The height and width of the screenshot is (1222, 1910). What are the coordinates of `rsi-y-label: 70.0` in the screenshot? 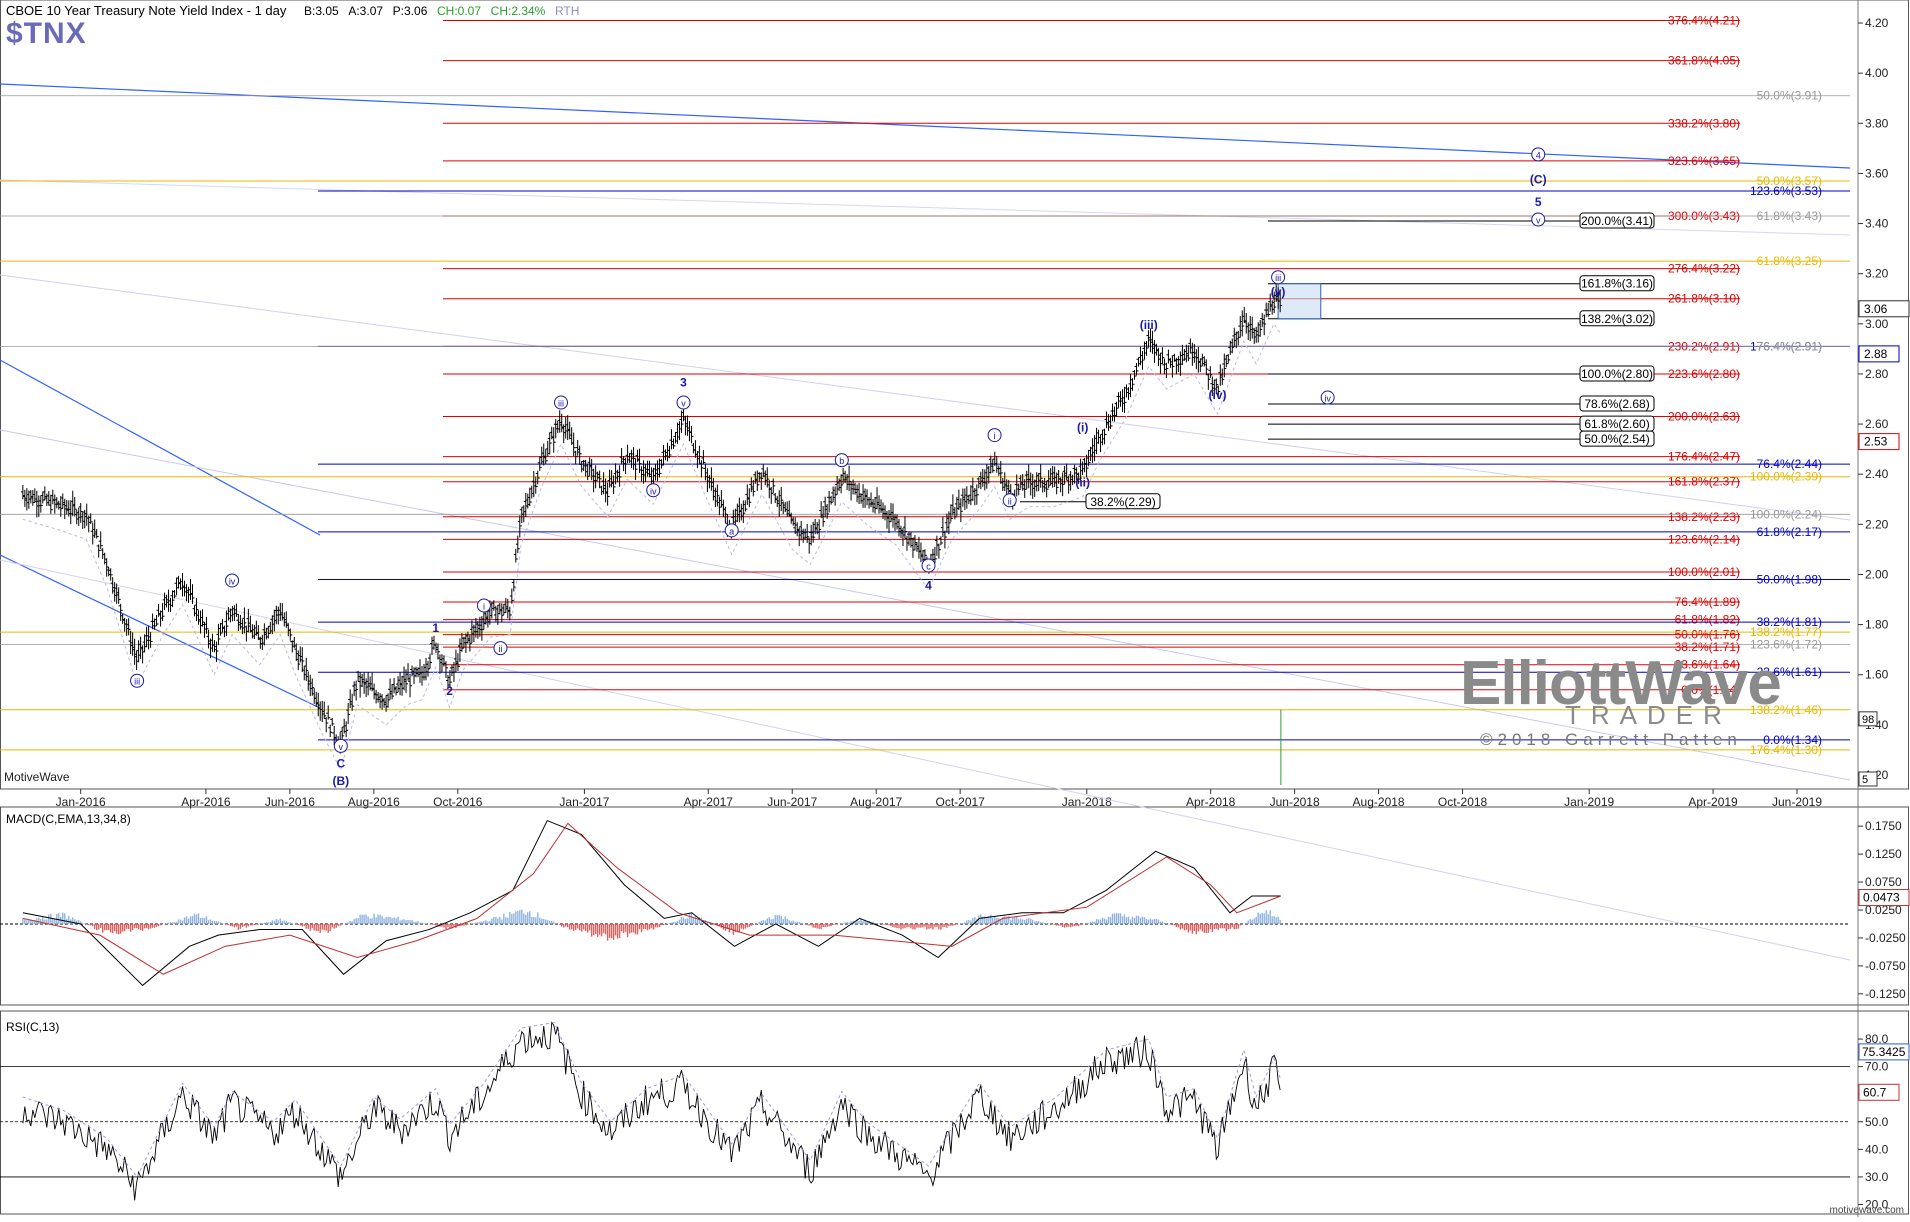 It's located at (1877, 1067).